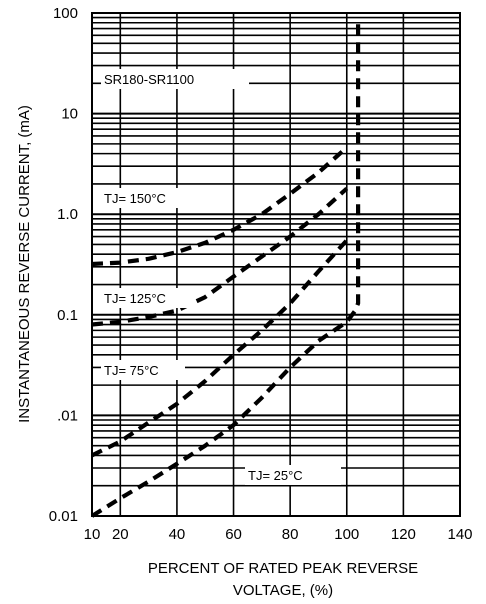 The image size is (486, 604). What do you see at coordinates (131, 370) in the screenshot?
I see `annotation-label: TJ= 75°C` at bounding box center [131, 370].